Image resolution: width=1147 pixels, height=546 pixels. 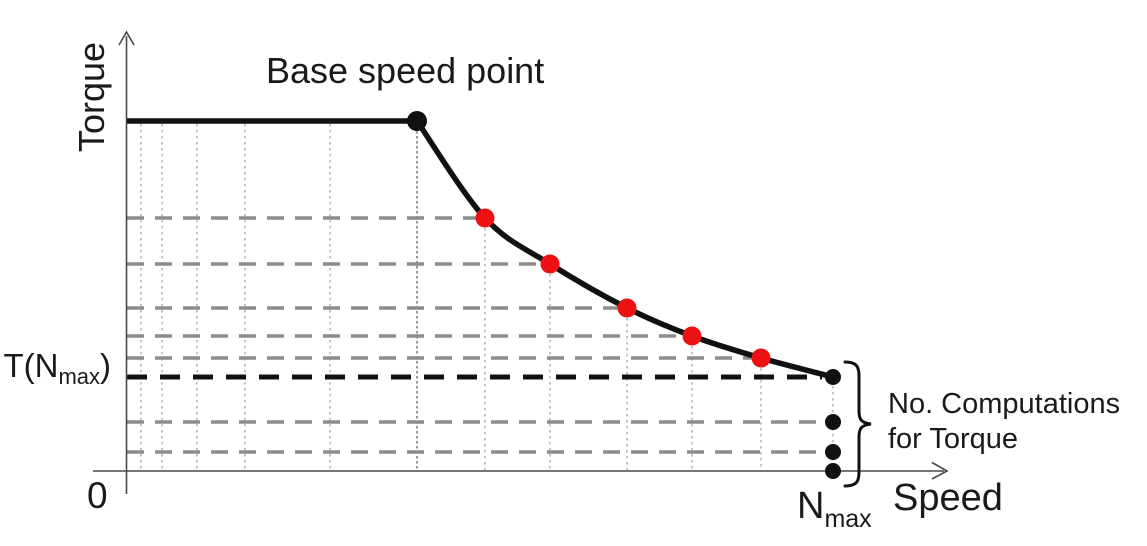 What do you see at coordinates (79, 376) in the screenshot?
I see `t-nmax-subscript: max` at bounding box center [79, 376].